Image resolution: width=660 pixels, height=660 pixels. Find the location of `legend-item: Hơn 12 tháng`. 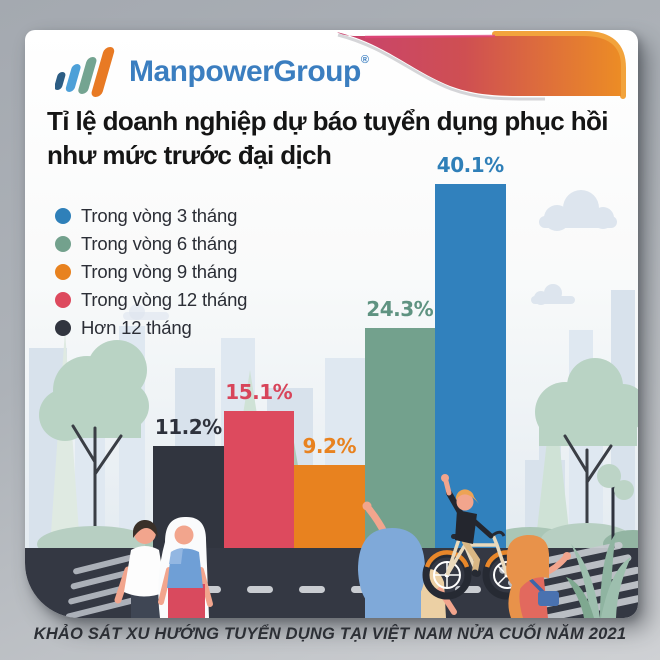

legend-item: Hơn 12 tháng is located at coordinates (151, 328).